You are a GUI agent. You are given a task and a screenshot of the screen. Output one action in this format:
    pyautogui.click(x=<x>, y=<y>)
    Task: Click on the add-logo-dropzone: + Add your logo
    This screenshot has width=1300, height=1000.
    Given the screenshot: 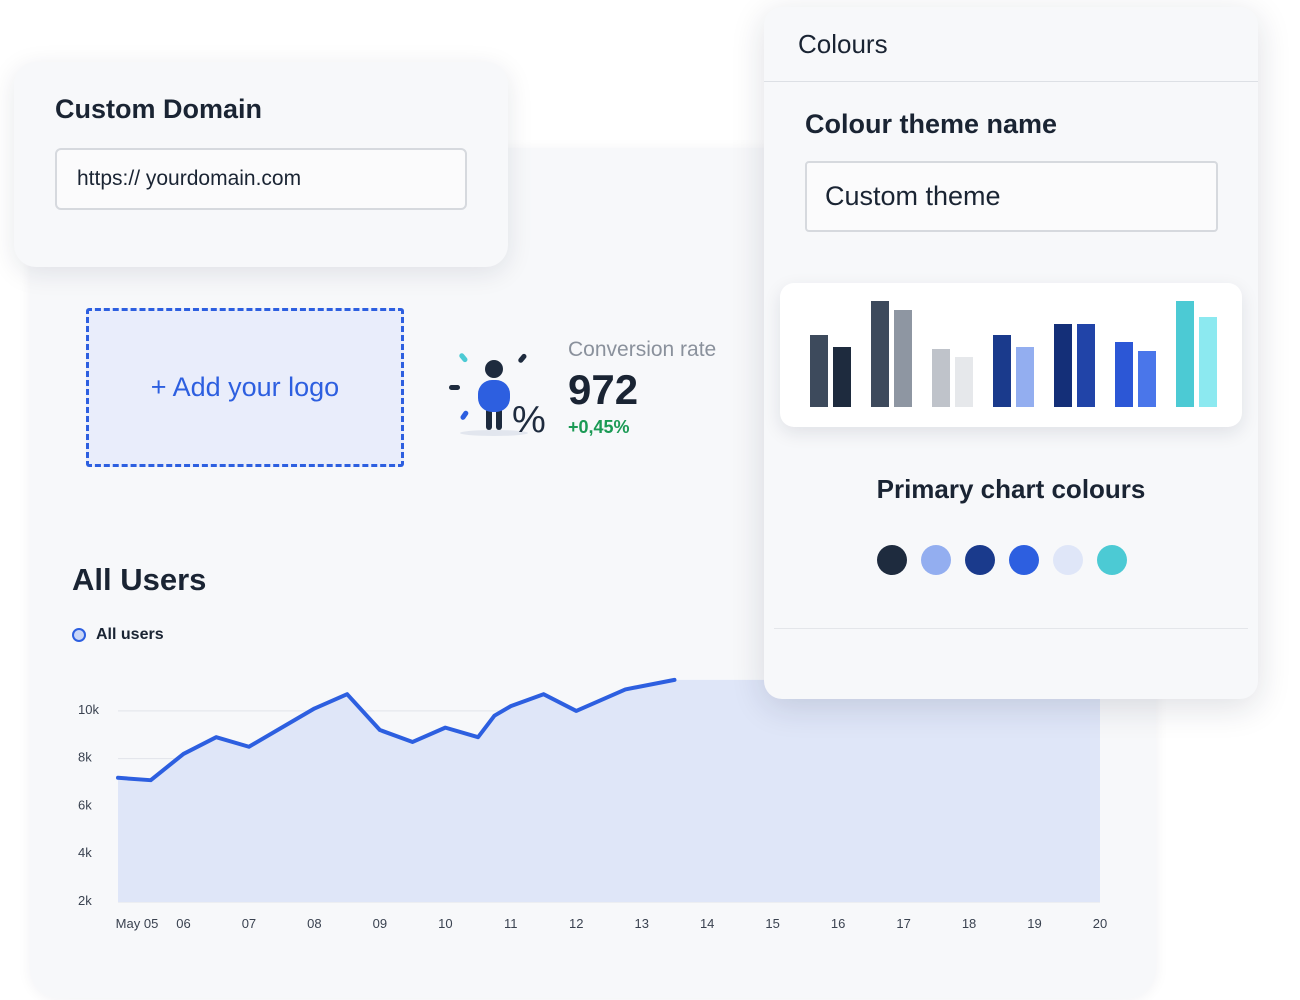 What is the action you would take?
    pyautogui.click(x=245, y=387)
    